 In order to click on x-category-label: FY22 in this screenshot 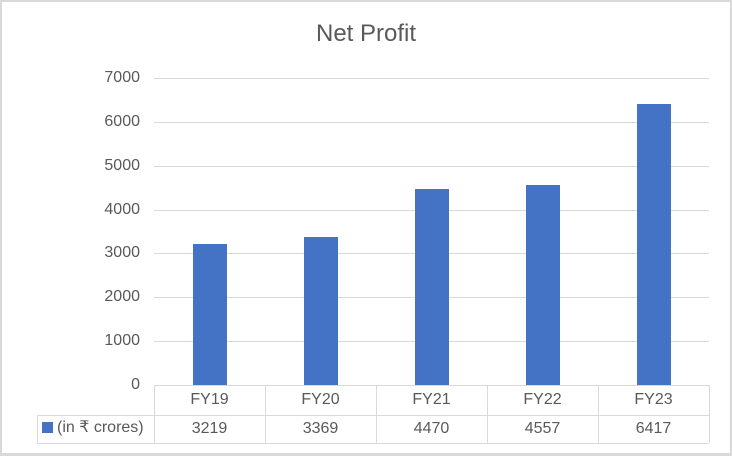, I will do `click(542, 399)`.